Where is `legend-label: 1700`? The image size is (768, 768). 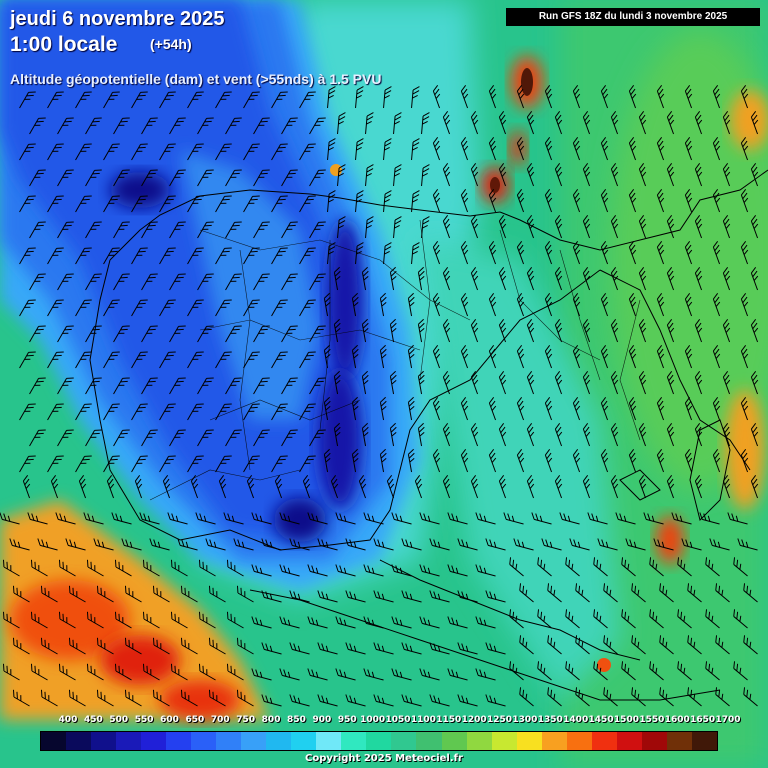
legend-label: 1700 is located at coordinates (728, 720).